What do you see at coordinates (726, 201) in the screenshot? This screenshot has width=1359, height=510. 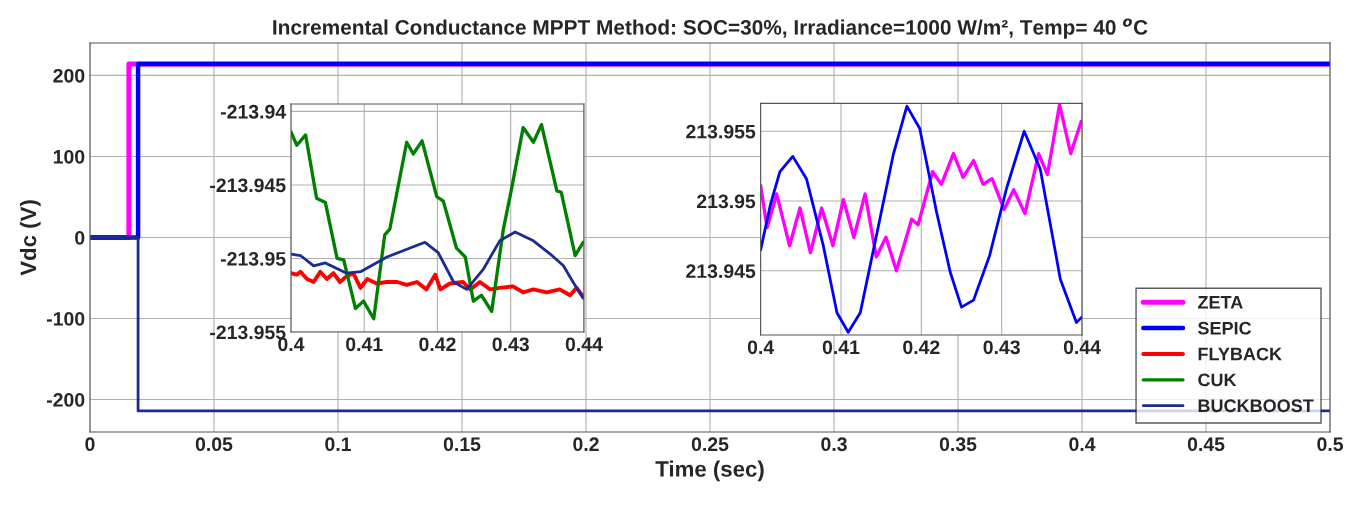 I see `y-tick-label: 213.95` at bounding box center [726, 201].